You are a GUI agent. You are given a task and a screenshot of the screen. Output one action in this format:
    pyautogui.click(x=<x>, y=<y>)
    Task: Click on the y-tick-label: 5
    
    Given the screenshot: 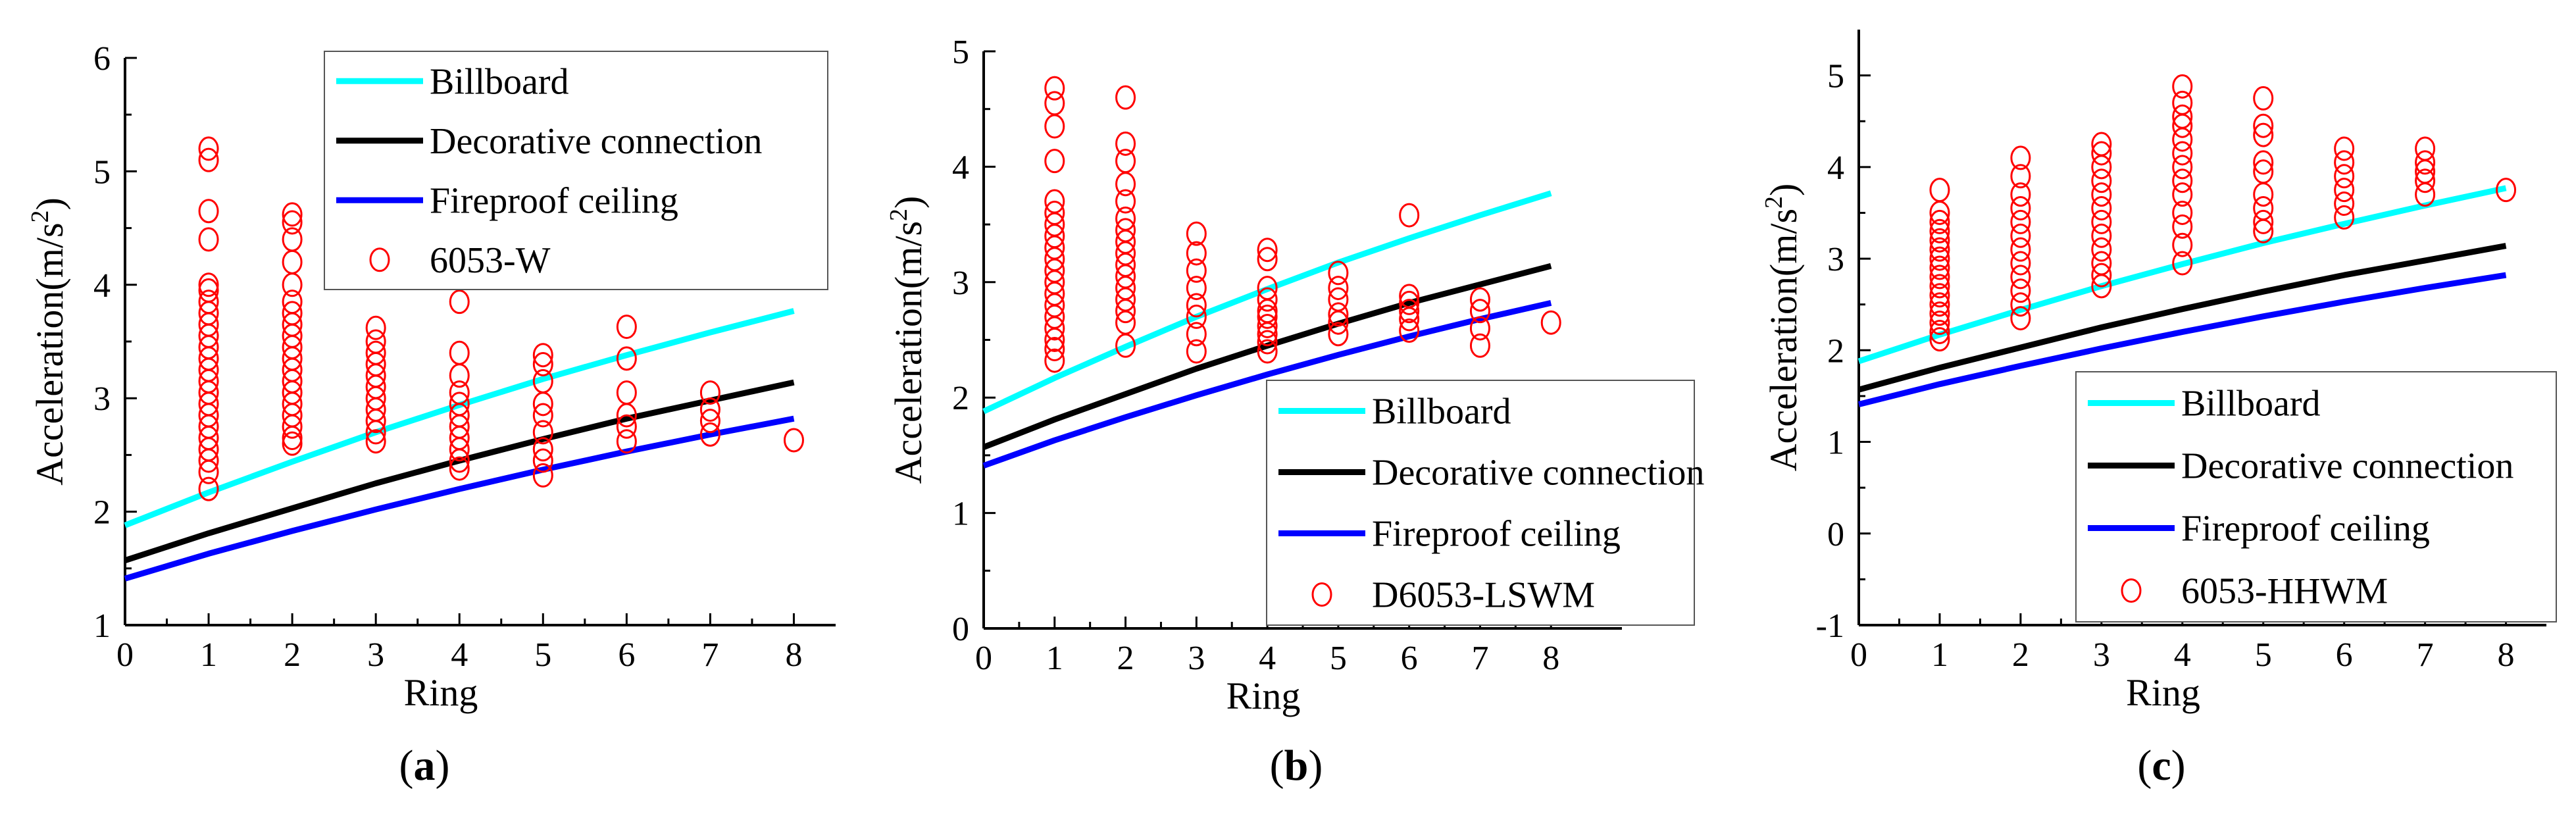 What is the action you would take?
    pyautogui.click(x=960, y=52)
    